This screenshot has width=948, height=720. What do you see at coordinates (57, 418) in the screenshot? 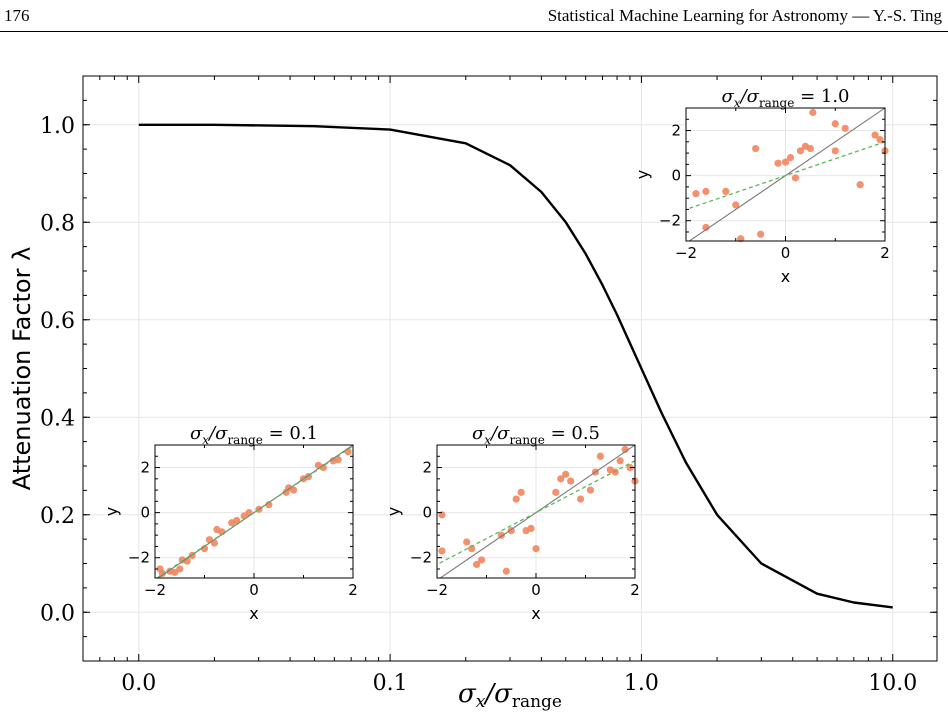
I see `y-tick-label: 0.4` at bounding box center [57, 418].